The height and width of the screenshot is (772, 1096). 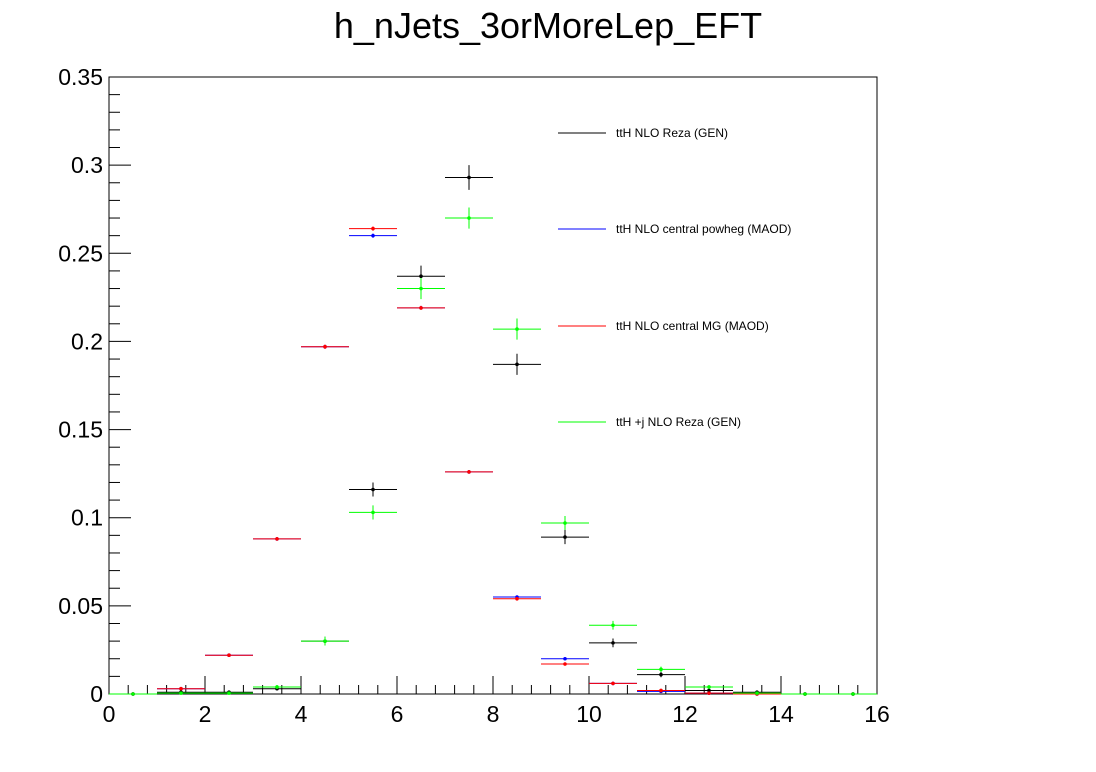 What do you see at coordinates (692, 326) in the screenshot?
I see `legend-label: ttH NLO central MG (MAOD)` at bounding box center [692, 326].